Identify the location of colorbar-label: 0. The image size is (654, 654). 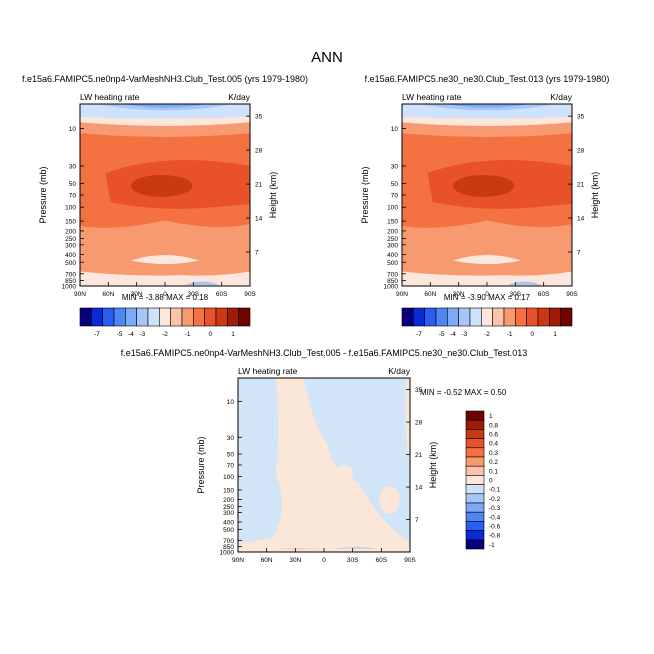
(533, 334).